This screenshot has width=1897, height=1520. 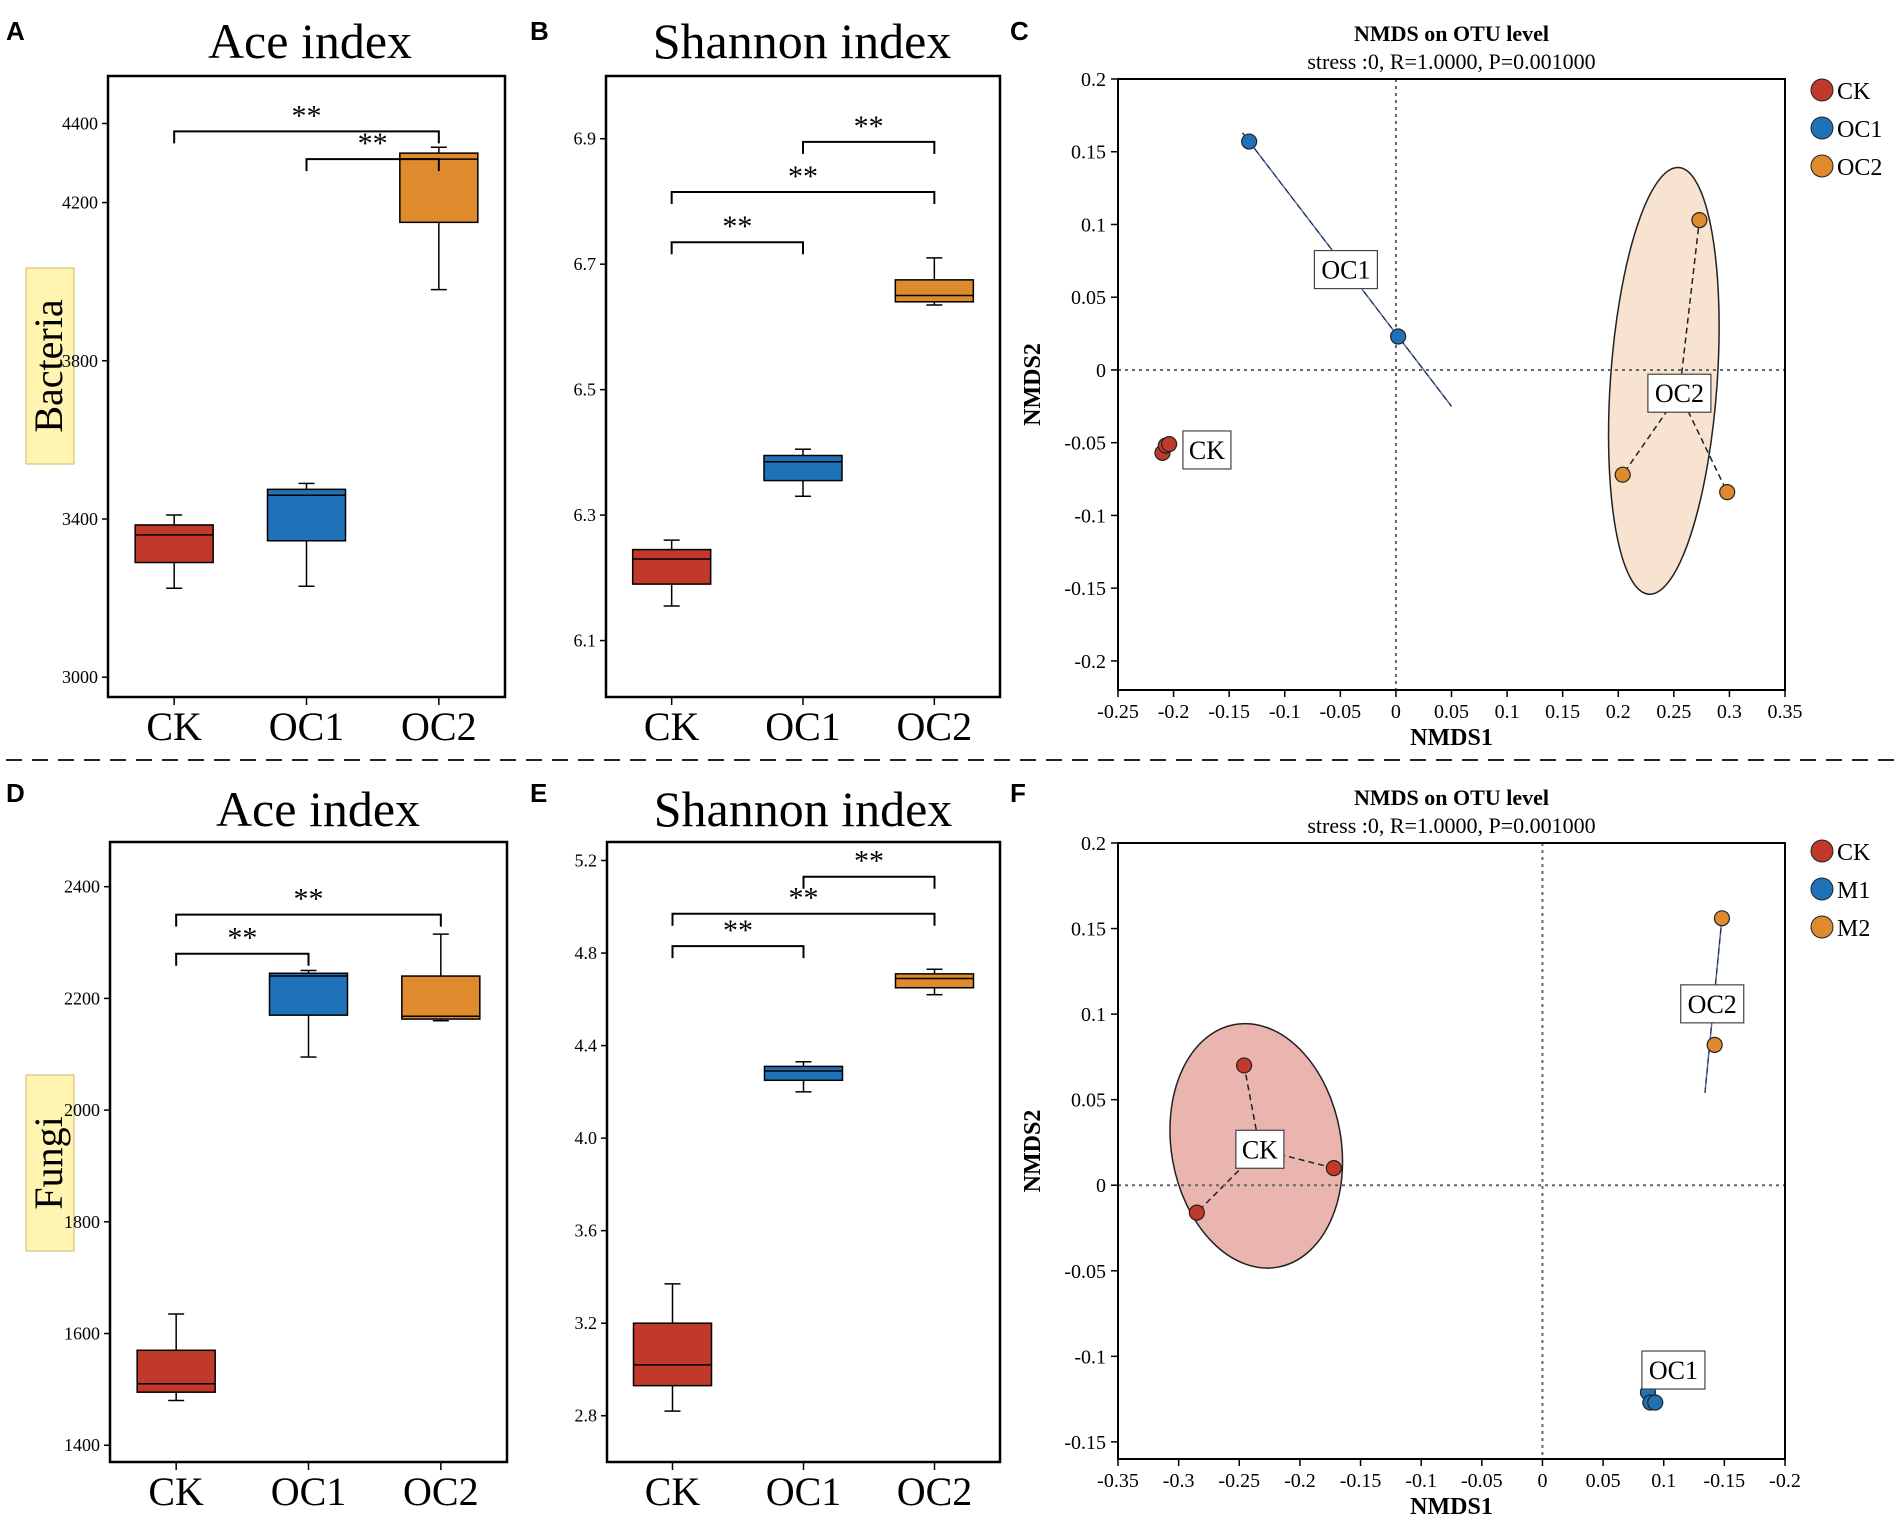 I want to click on panel-letter-b: B, so click(x=539, y=31).